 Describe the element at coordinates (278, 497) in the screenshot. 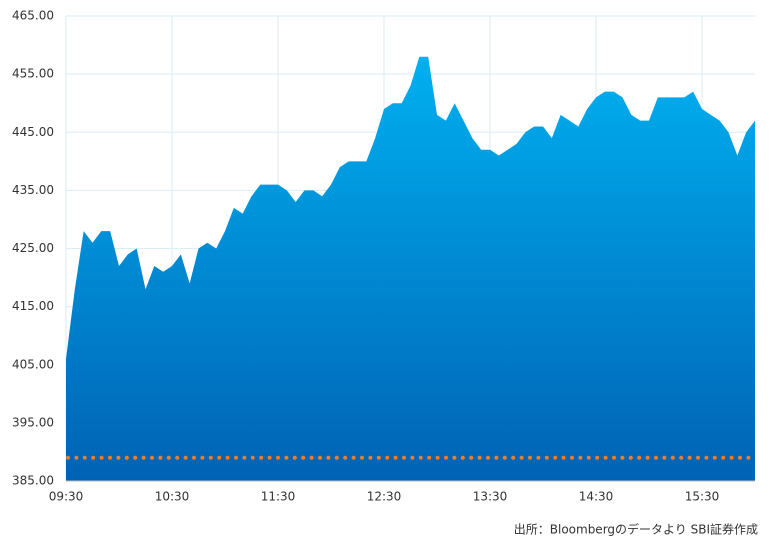

I see `x-tick-label: 11:30` at that location.